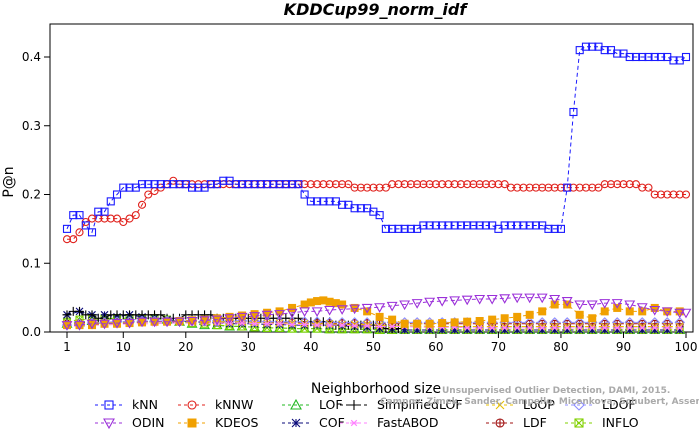  What do you see at coordinates (331, 404) in the screenshot?
I see `legend-label: LOF` at bounding box center [331, 404].